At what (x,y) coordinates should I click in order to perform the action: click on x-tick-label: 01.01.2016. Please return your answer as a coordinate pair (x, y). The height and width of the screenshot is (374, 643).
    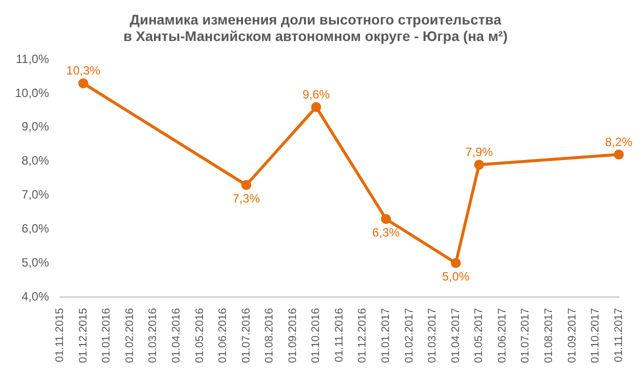
    Looking at the image, I should click on (106, 336).